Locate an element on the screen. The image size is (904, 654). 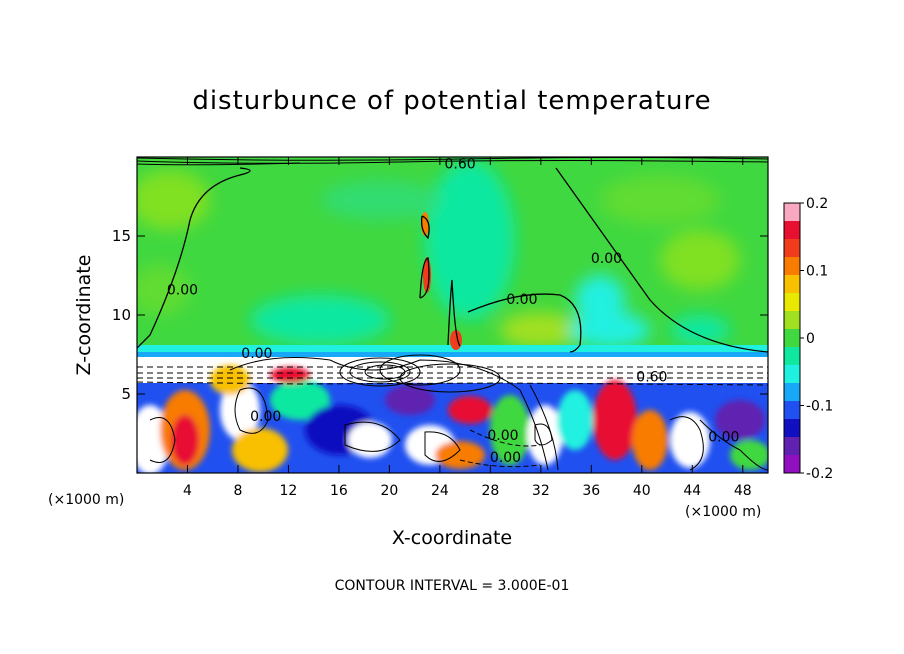
x-tick-label: 8 is located at coordinates (237, 491).